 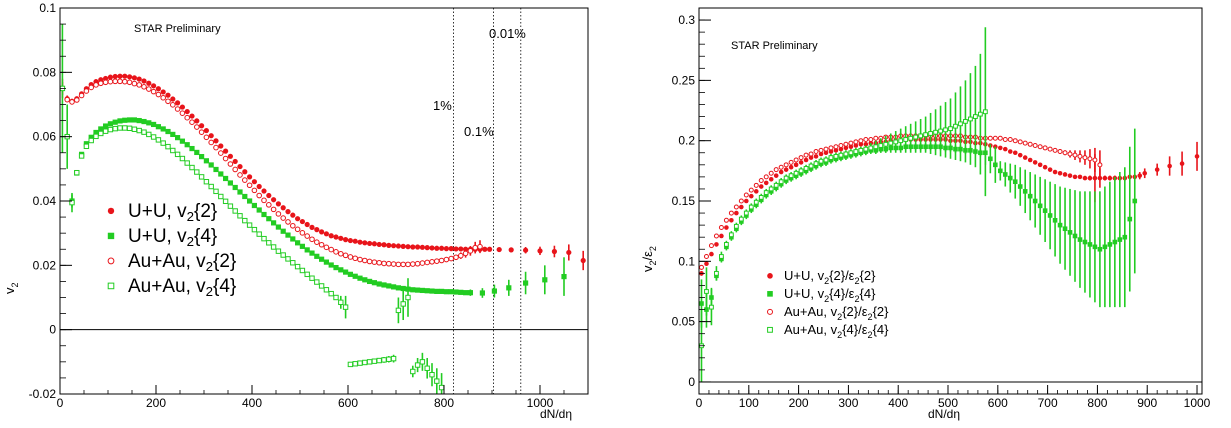 I want to click on y-tick-label: 0.05, so click(x=684, y=322).